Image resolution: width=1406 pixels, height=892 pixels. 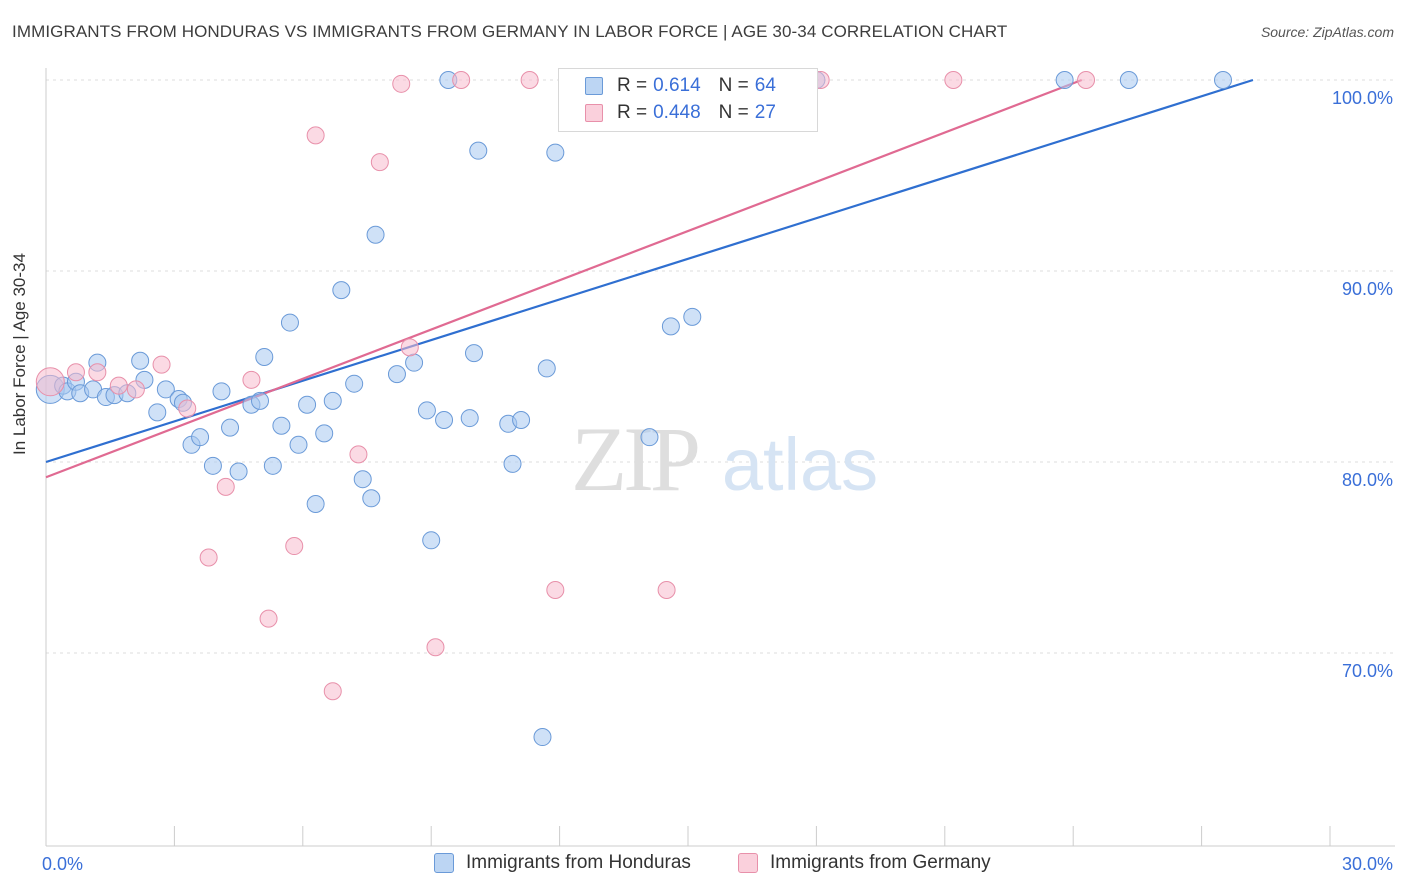 I want to click on germany-r-label: R =, so click(x=632, y=112).